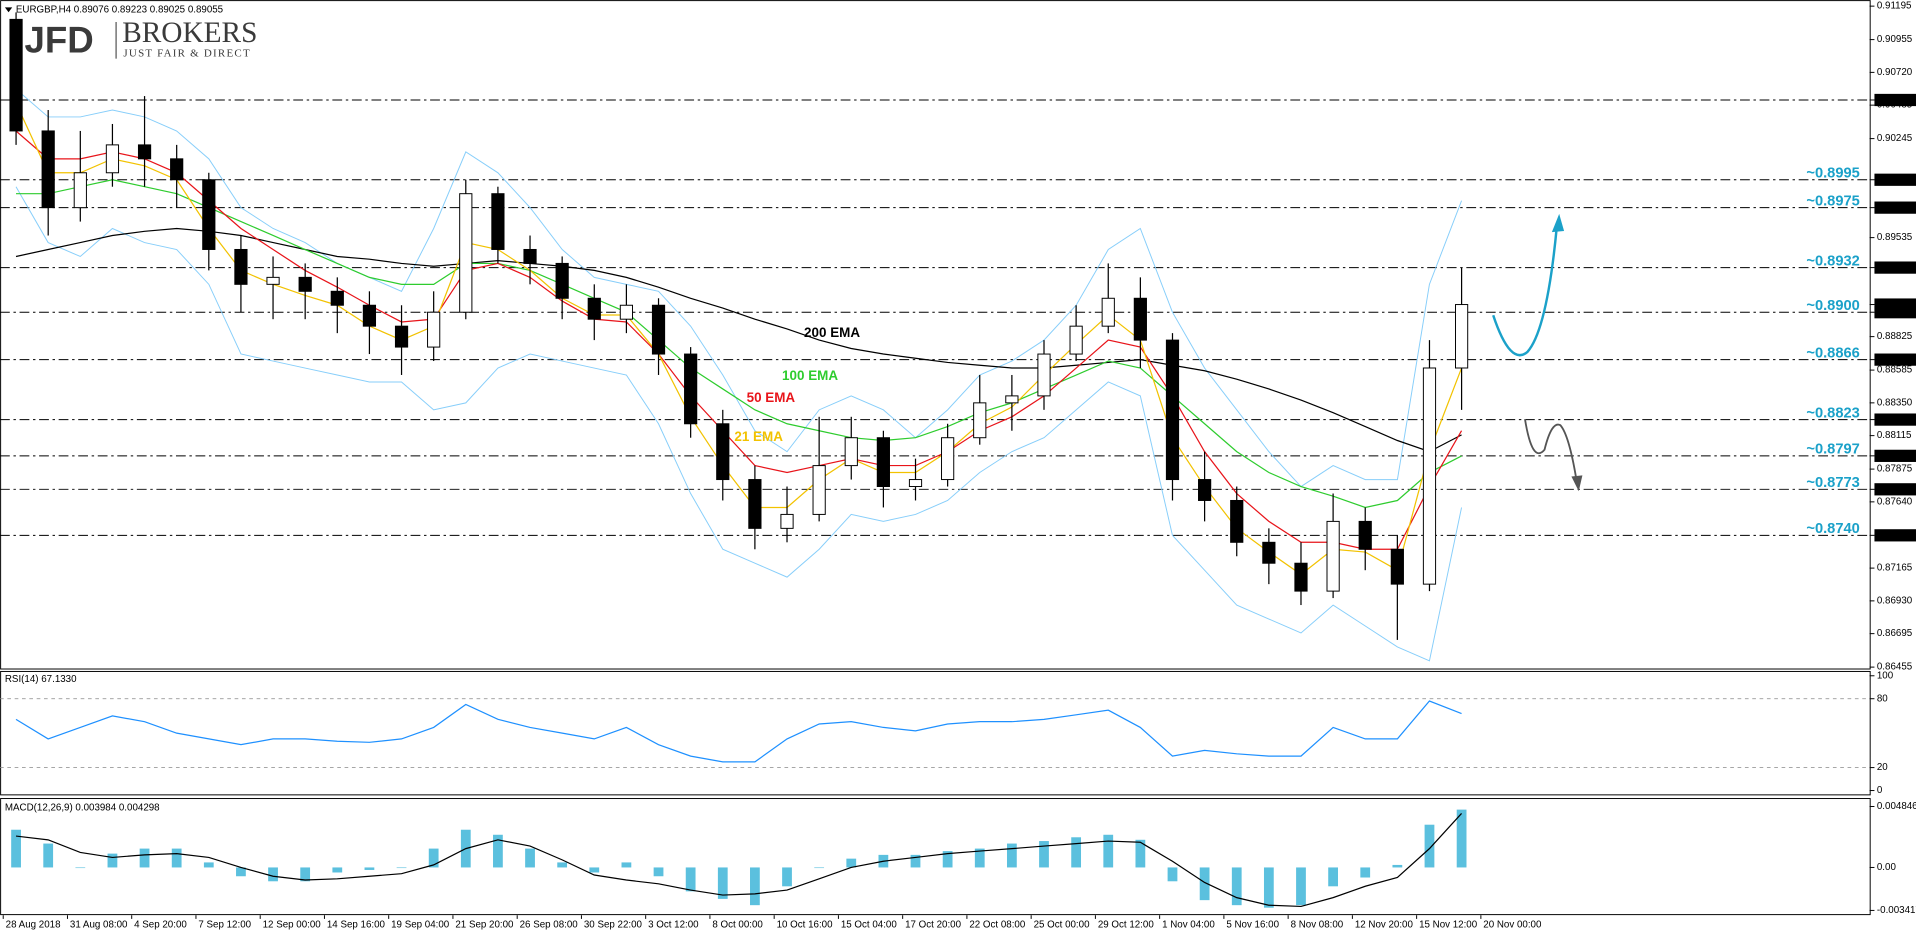 The width and height of the screenshot is (1916, 936). What do you see at coordinates (420, 925) in the screenshot?
I see `x-tick-label: 19 Sep 04:00` at bounding box center [420, 925].